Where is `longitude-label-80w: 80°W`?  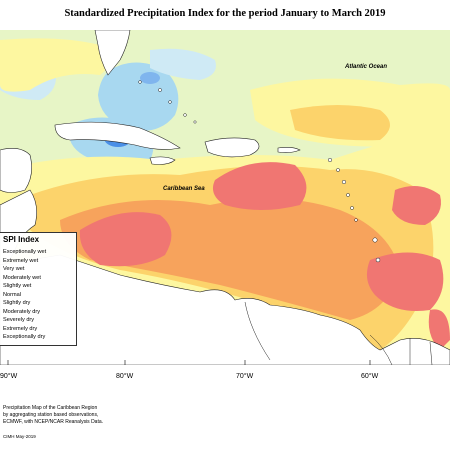 longitude-label-80w: 80°W is located at coordinates (125, 376).